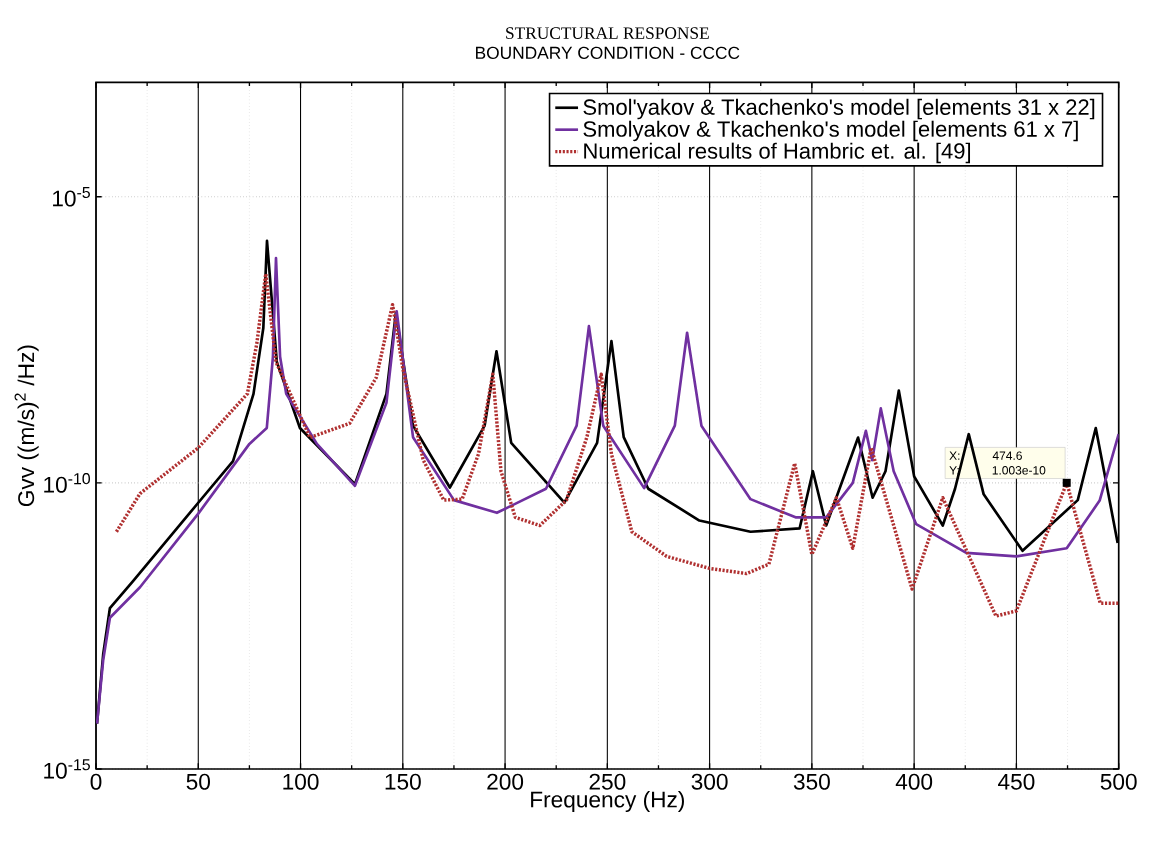 The image size is (1153, 846). What do you see at coordinates (608, 52) in the screenshot?
I see `chart-subtitle: BOUNDARY CONDITION - CCCC` at bounding box center [608, 52].